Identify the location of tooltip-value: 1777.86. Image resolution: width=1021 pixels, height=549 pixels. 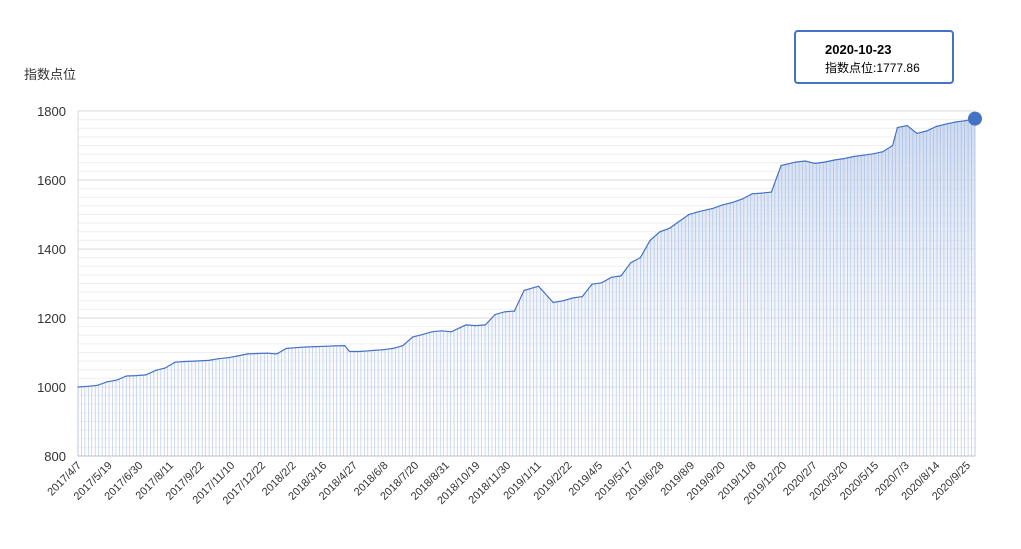
(898, 68).